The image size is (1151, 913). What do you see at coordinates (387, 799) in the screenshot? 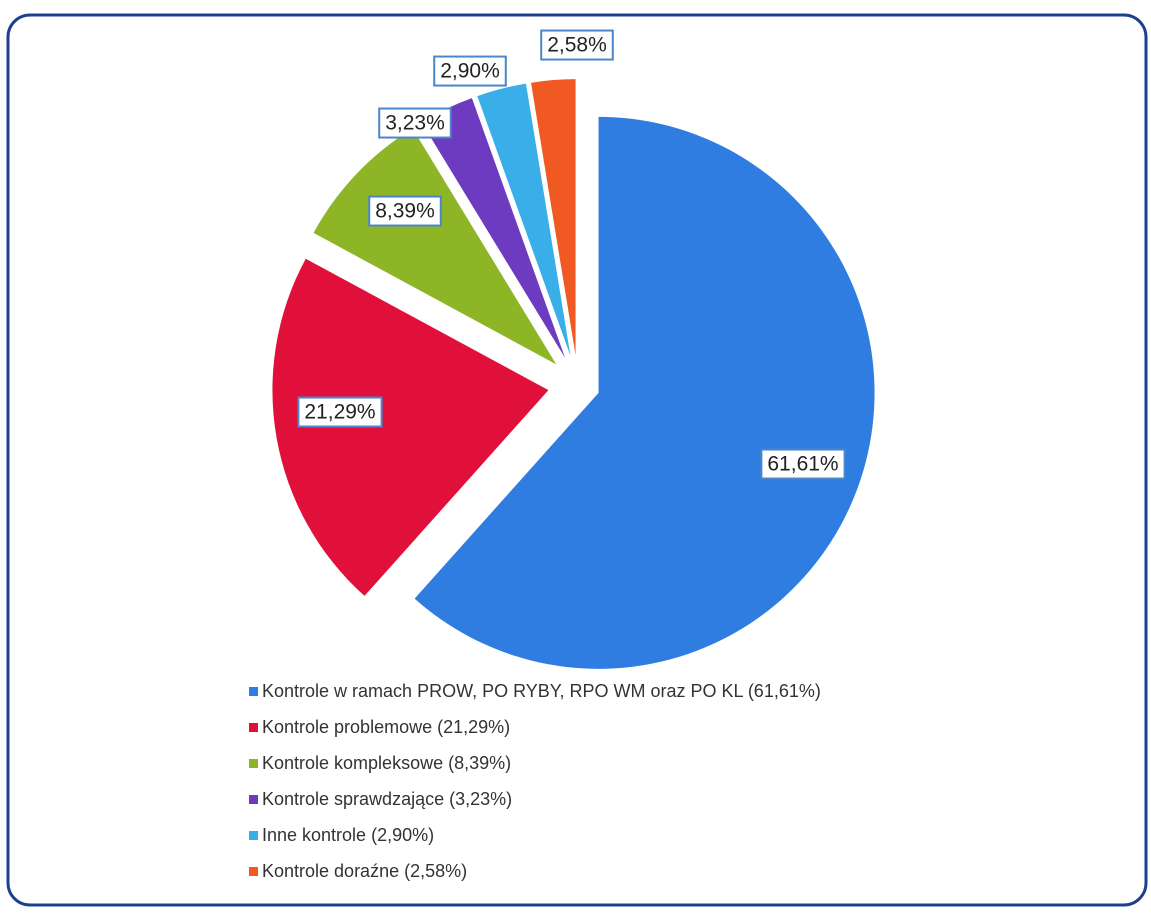
I see `legend-label: Kontrole sprawdzające (3,23%)` at bounding box center [387, 799].